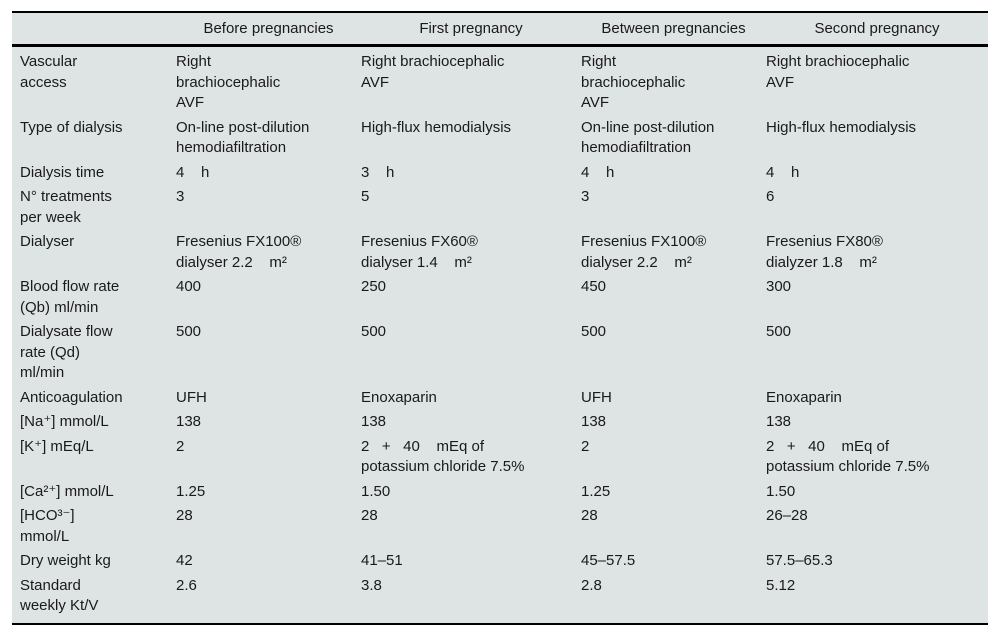 This screenshot has height=625, width=1000. Describe the element at coordinates (59, 595) in the screenshot. I see `row-label: Standard weekly Kt/V` at that location.